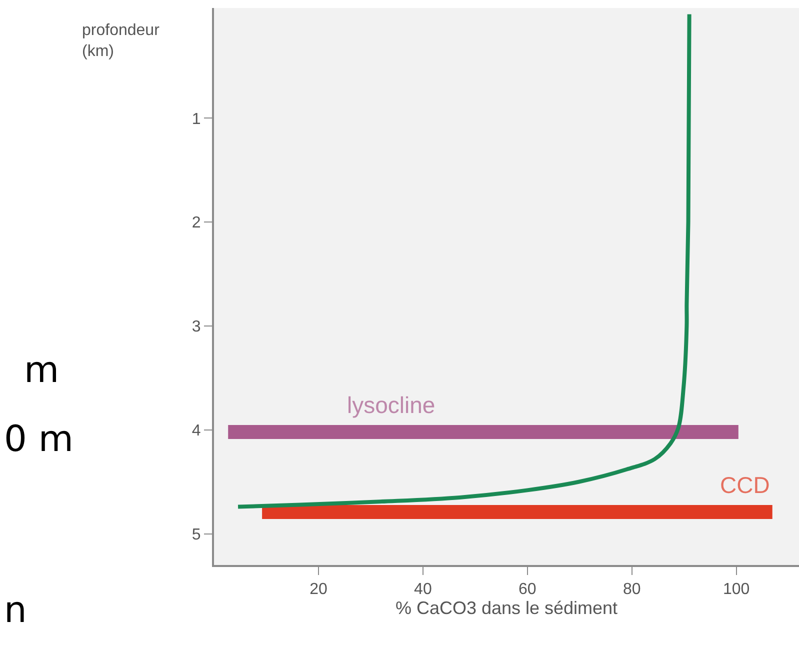 The width and height of the screenshot is (799, 648). I want to click on x-tick-label: 80, so click(631, 589).